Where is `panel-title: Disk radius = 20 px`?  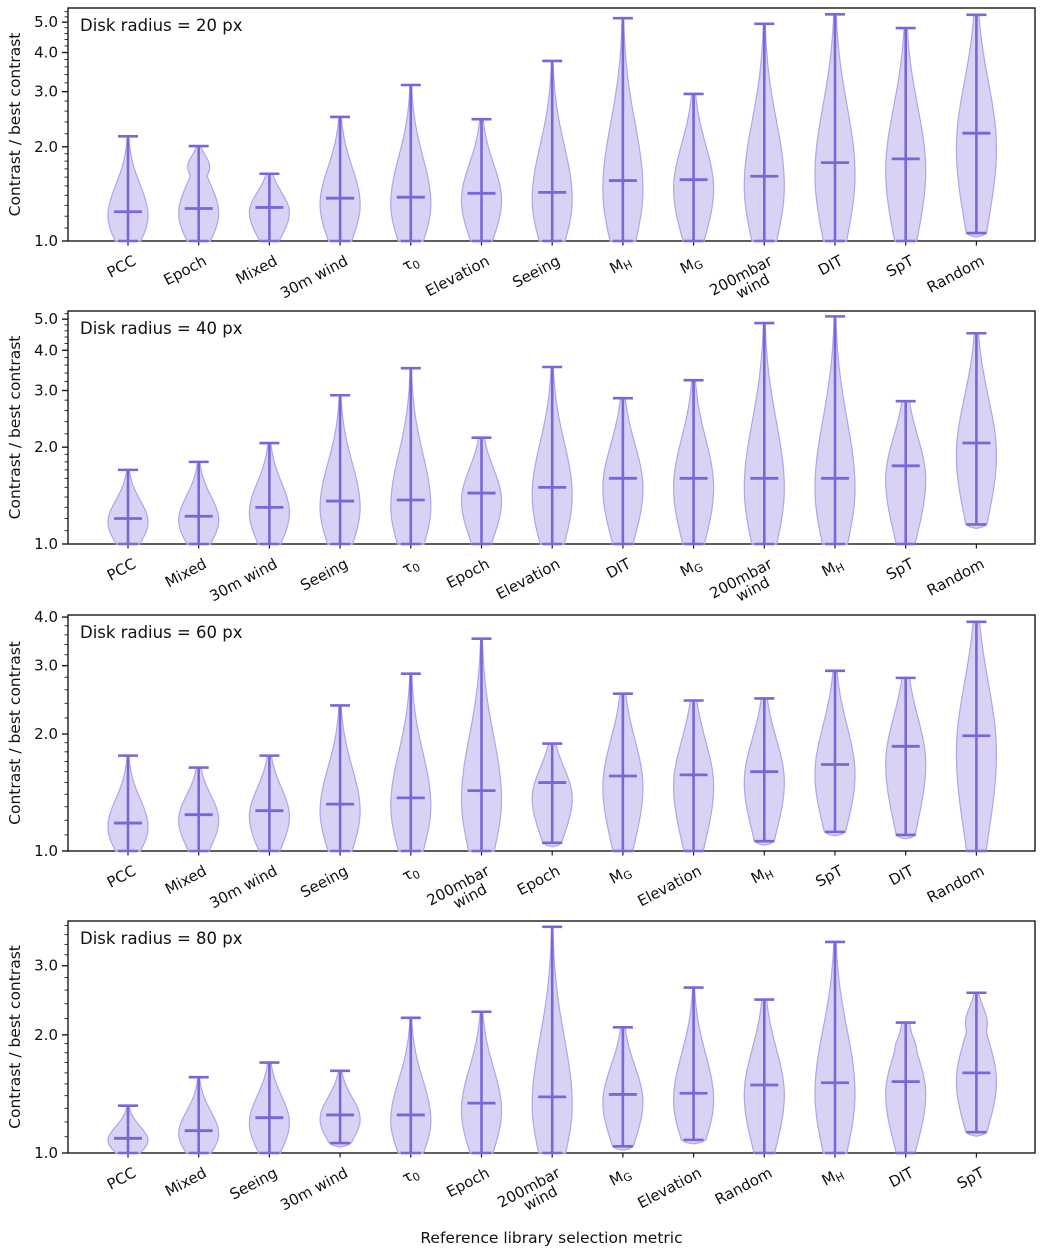
panel-title: Disk radius = 20 px is located at coordinates (161, 25).